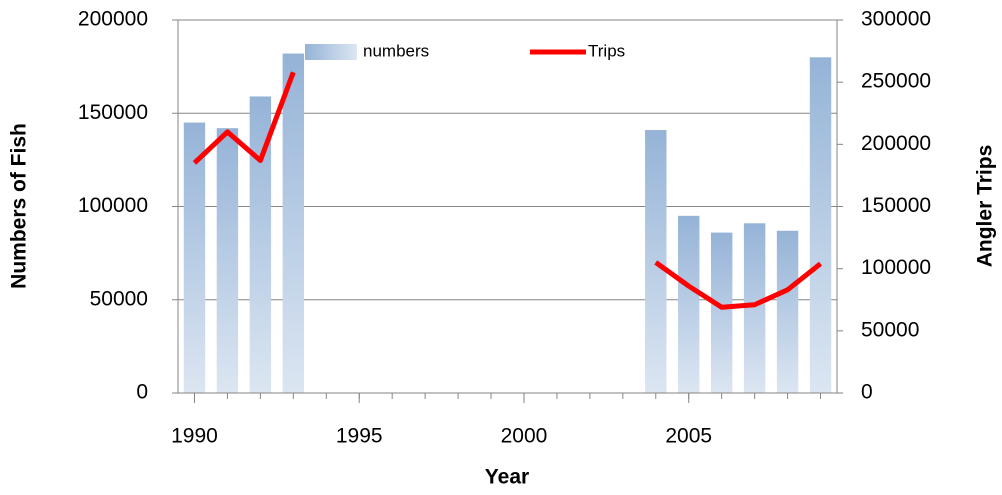  Describe the element at coordinates (985, 206) in the screenshot. I see `y2-axis-title: Angler Trips` at that location.